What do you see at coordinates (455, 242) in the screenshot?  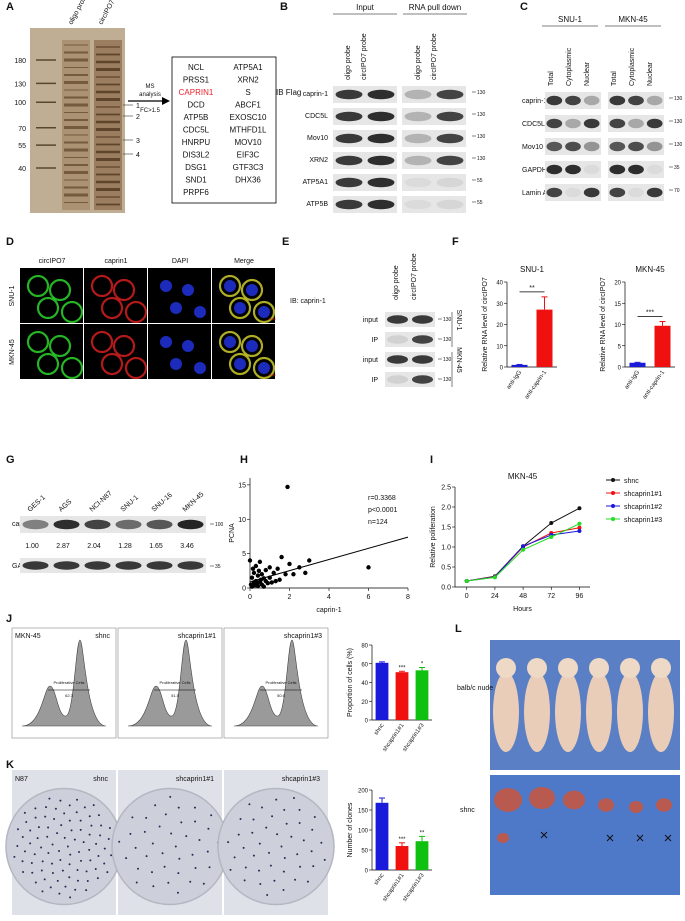 I see `panel-label: F` at bounding box center [455, 242].